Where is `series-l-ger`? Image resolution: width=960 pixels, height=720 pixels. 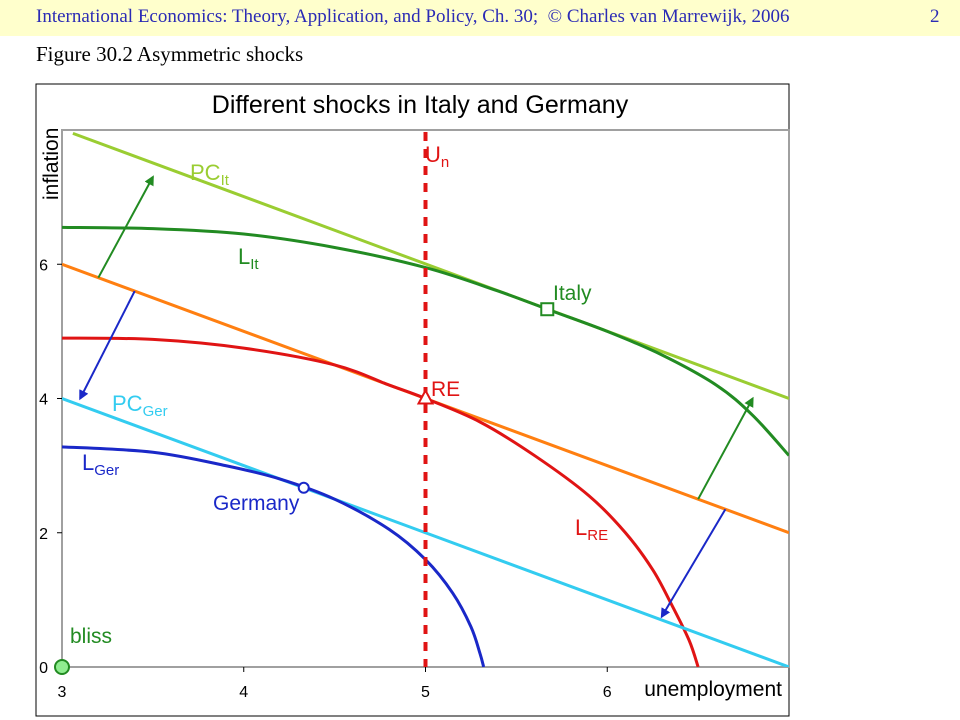 series-l-ger is located at coordinates (274, 556).